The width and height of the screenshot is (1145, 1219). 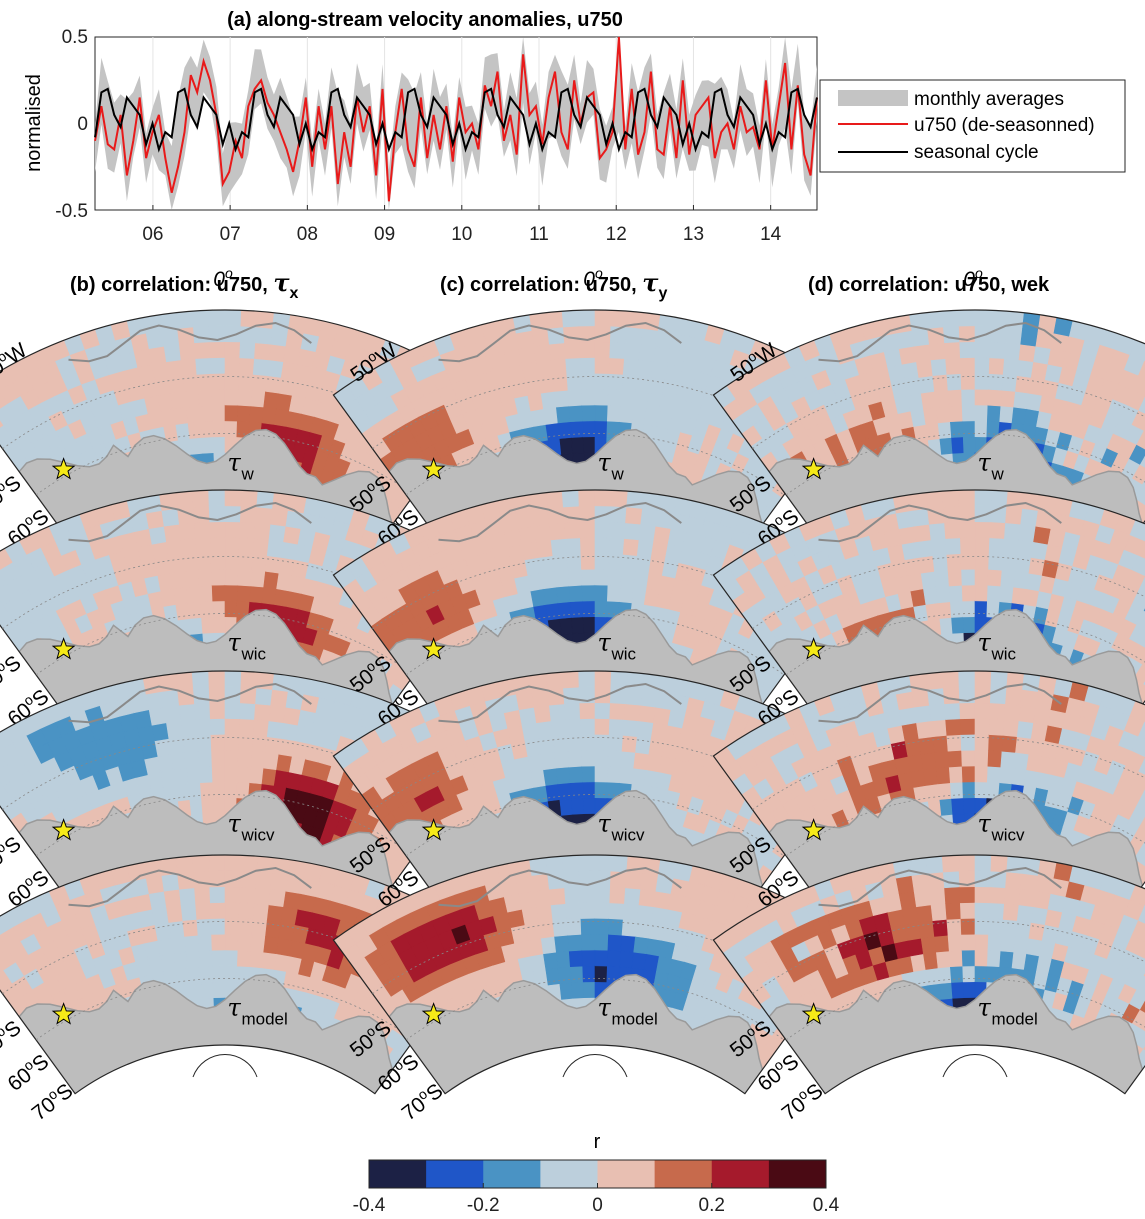 I want to click on longitude-label-0: 0o, so click(x=223, y=278).